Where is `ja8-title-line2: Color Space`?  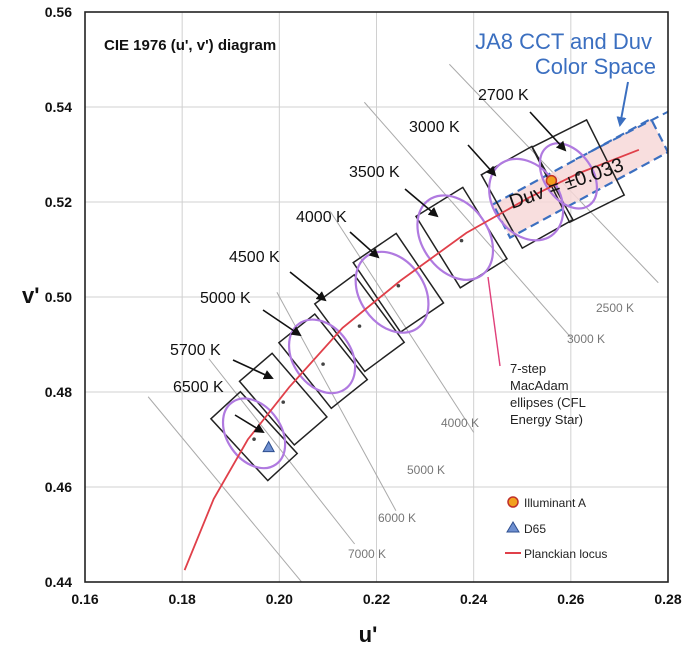
ja8-title-line2: Color Space is located at coordinates (595, 66).